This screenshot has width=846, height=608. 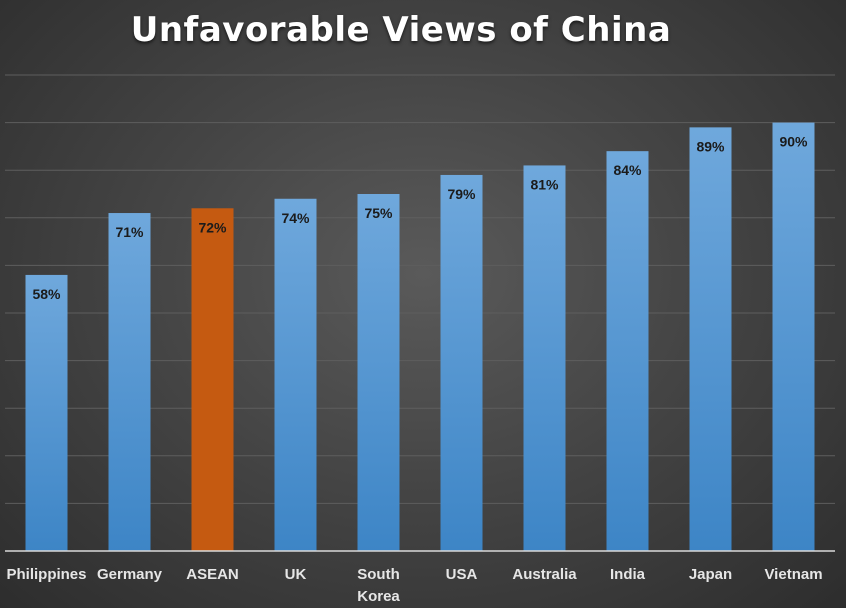 What do you see at coordinates (627, 351) in the screenshot?
I see `bar-india` at bounding box center [627, 351].